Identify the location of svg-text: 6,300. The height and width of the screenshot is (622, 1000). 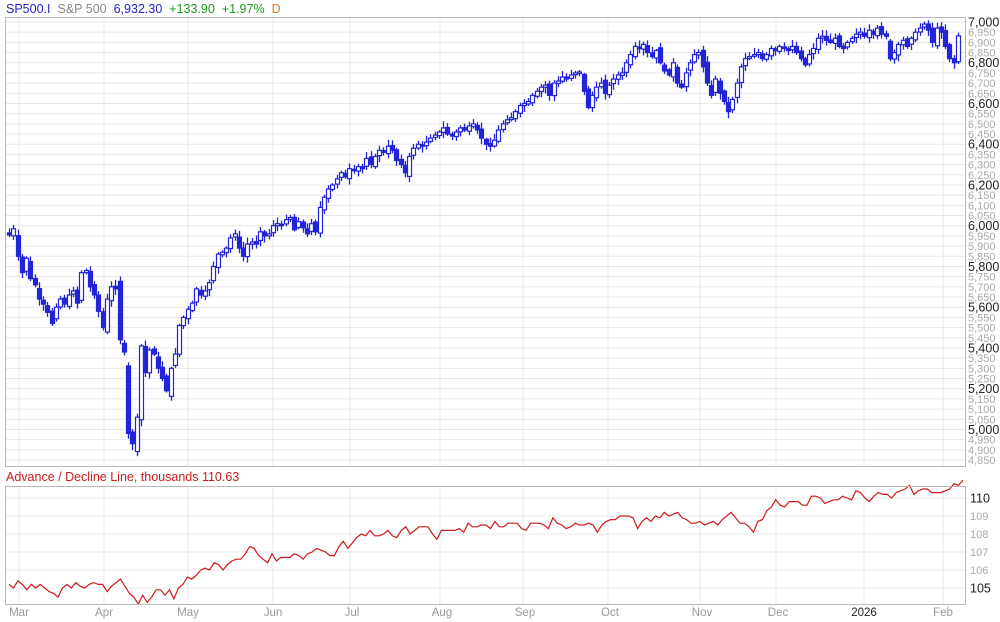
(982, 166).